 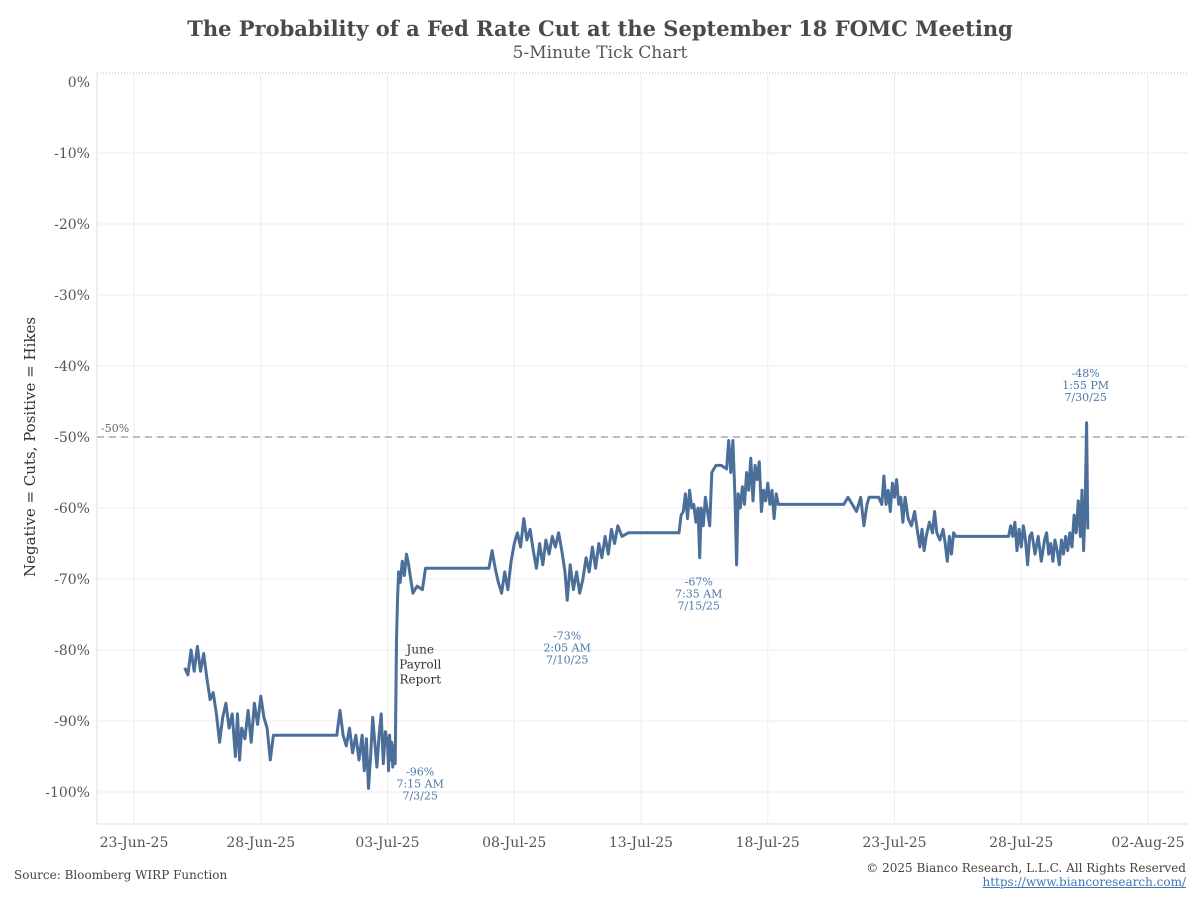 What do you see at coordinates (72, 651) in the screenshot?
I see `y-tick-label: -80%` at bounding box center [72, 651].